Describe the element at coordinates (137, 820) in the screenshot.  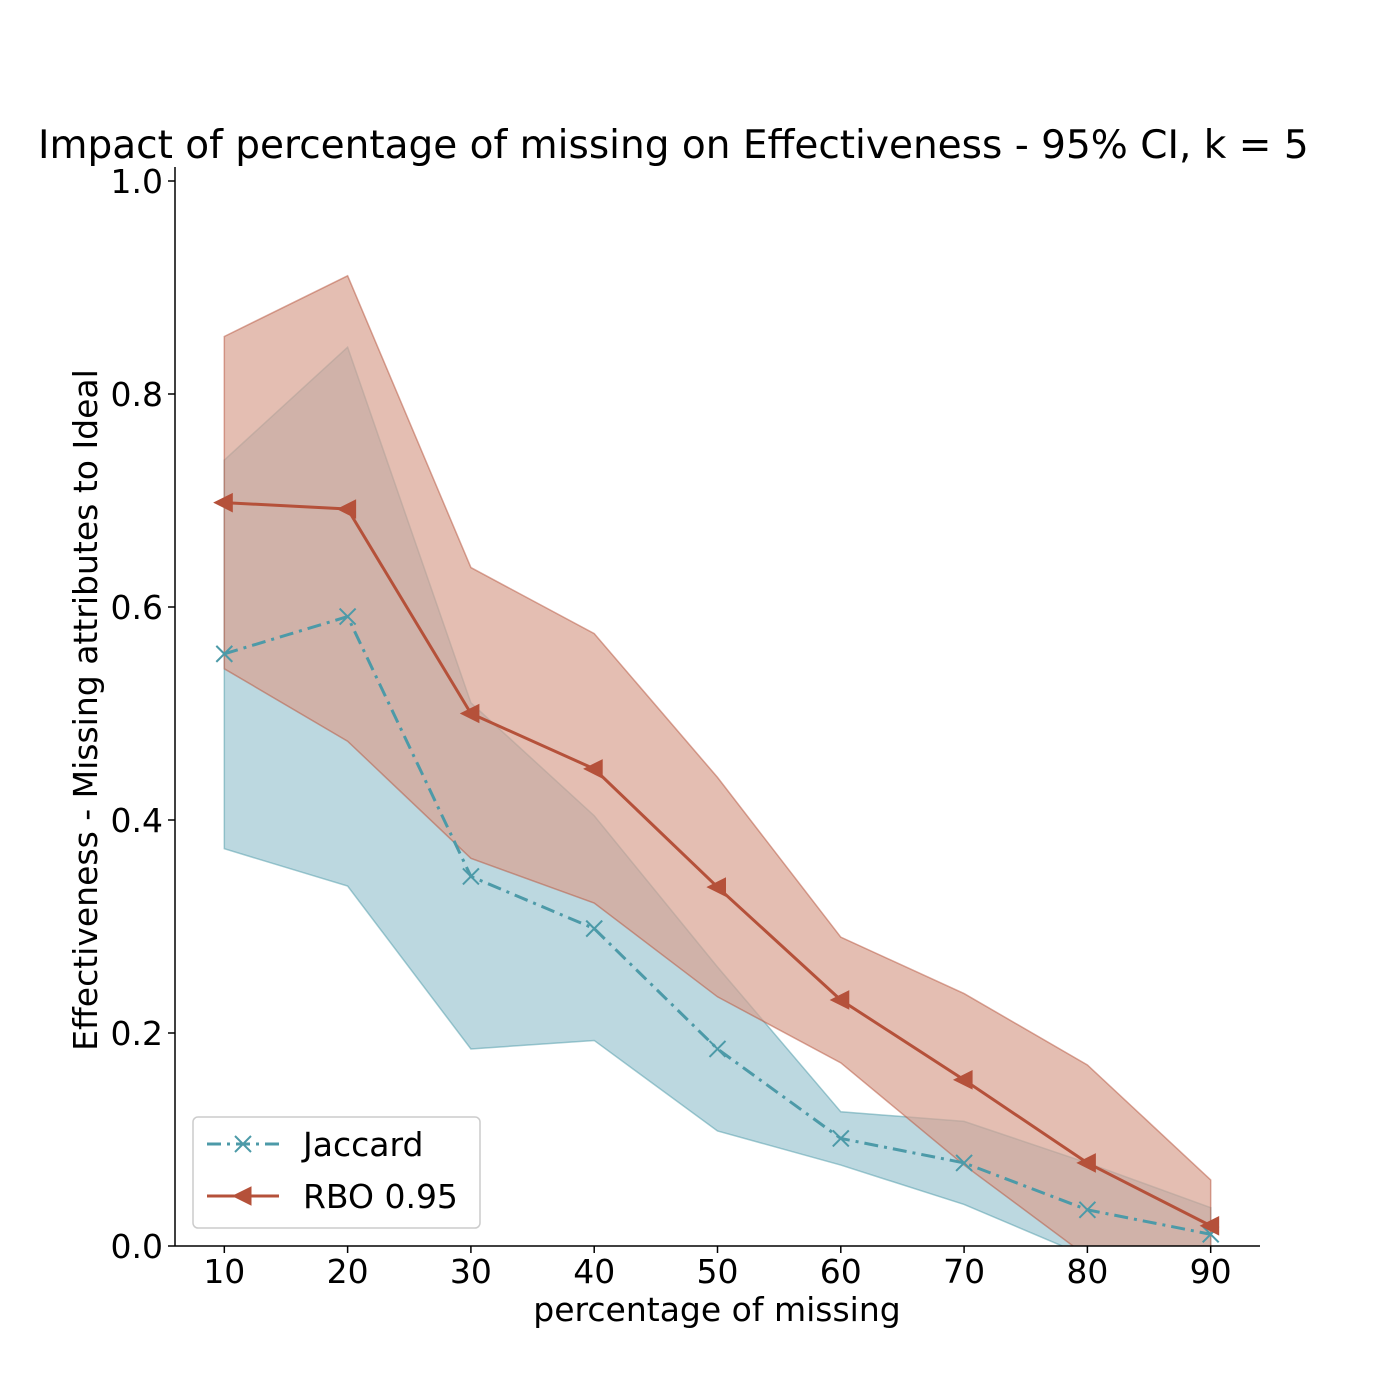
I see `y-tick-label: 0.4` at that location.